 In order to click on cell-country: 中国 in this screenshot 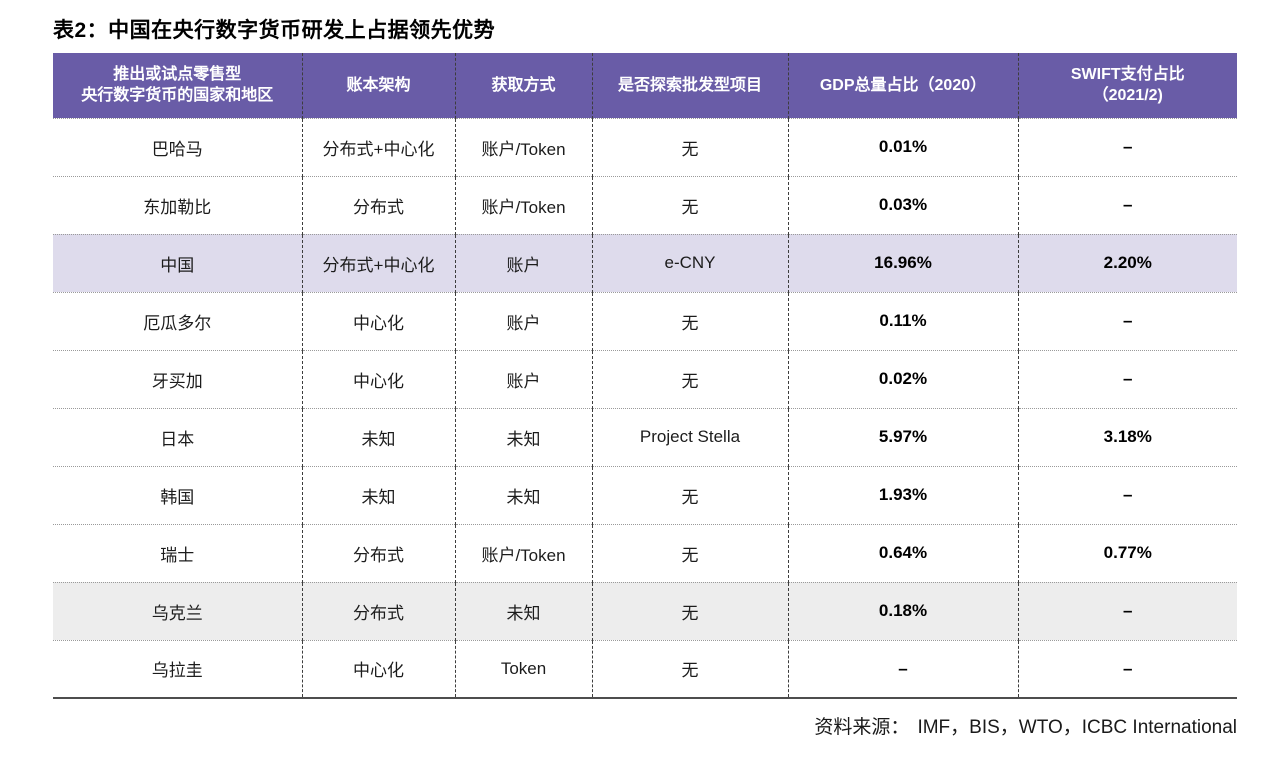, I will do `click(177, 262)`.